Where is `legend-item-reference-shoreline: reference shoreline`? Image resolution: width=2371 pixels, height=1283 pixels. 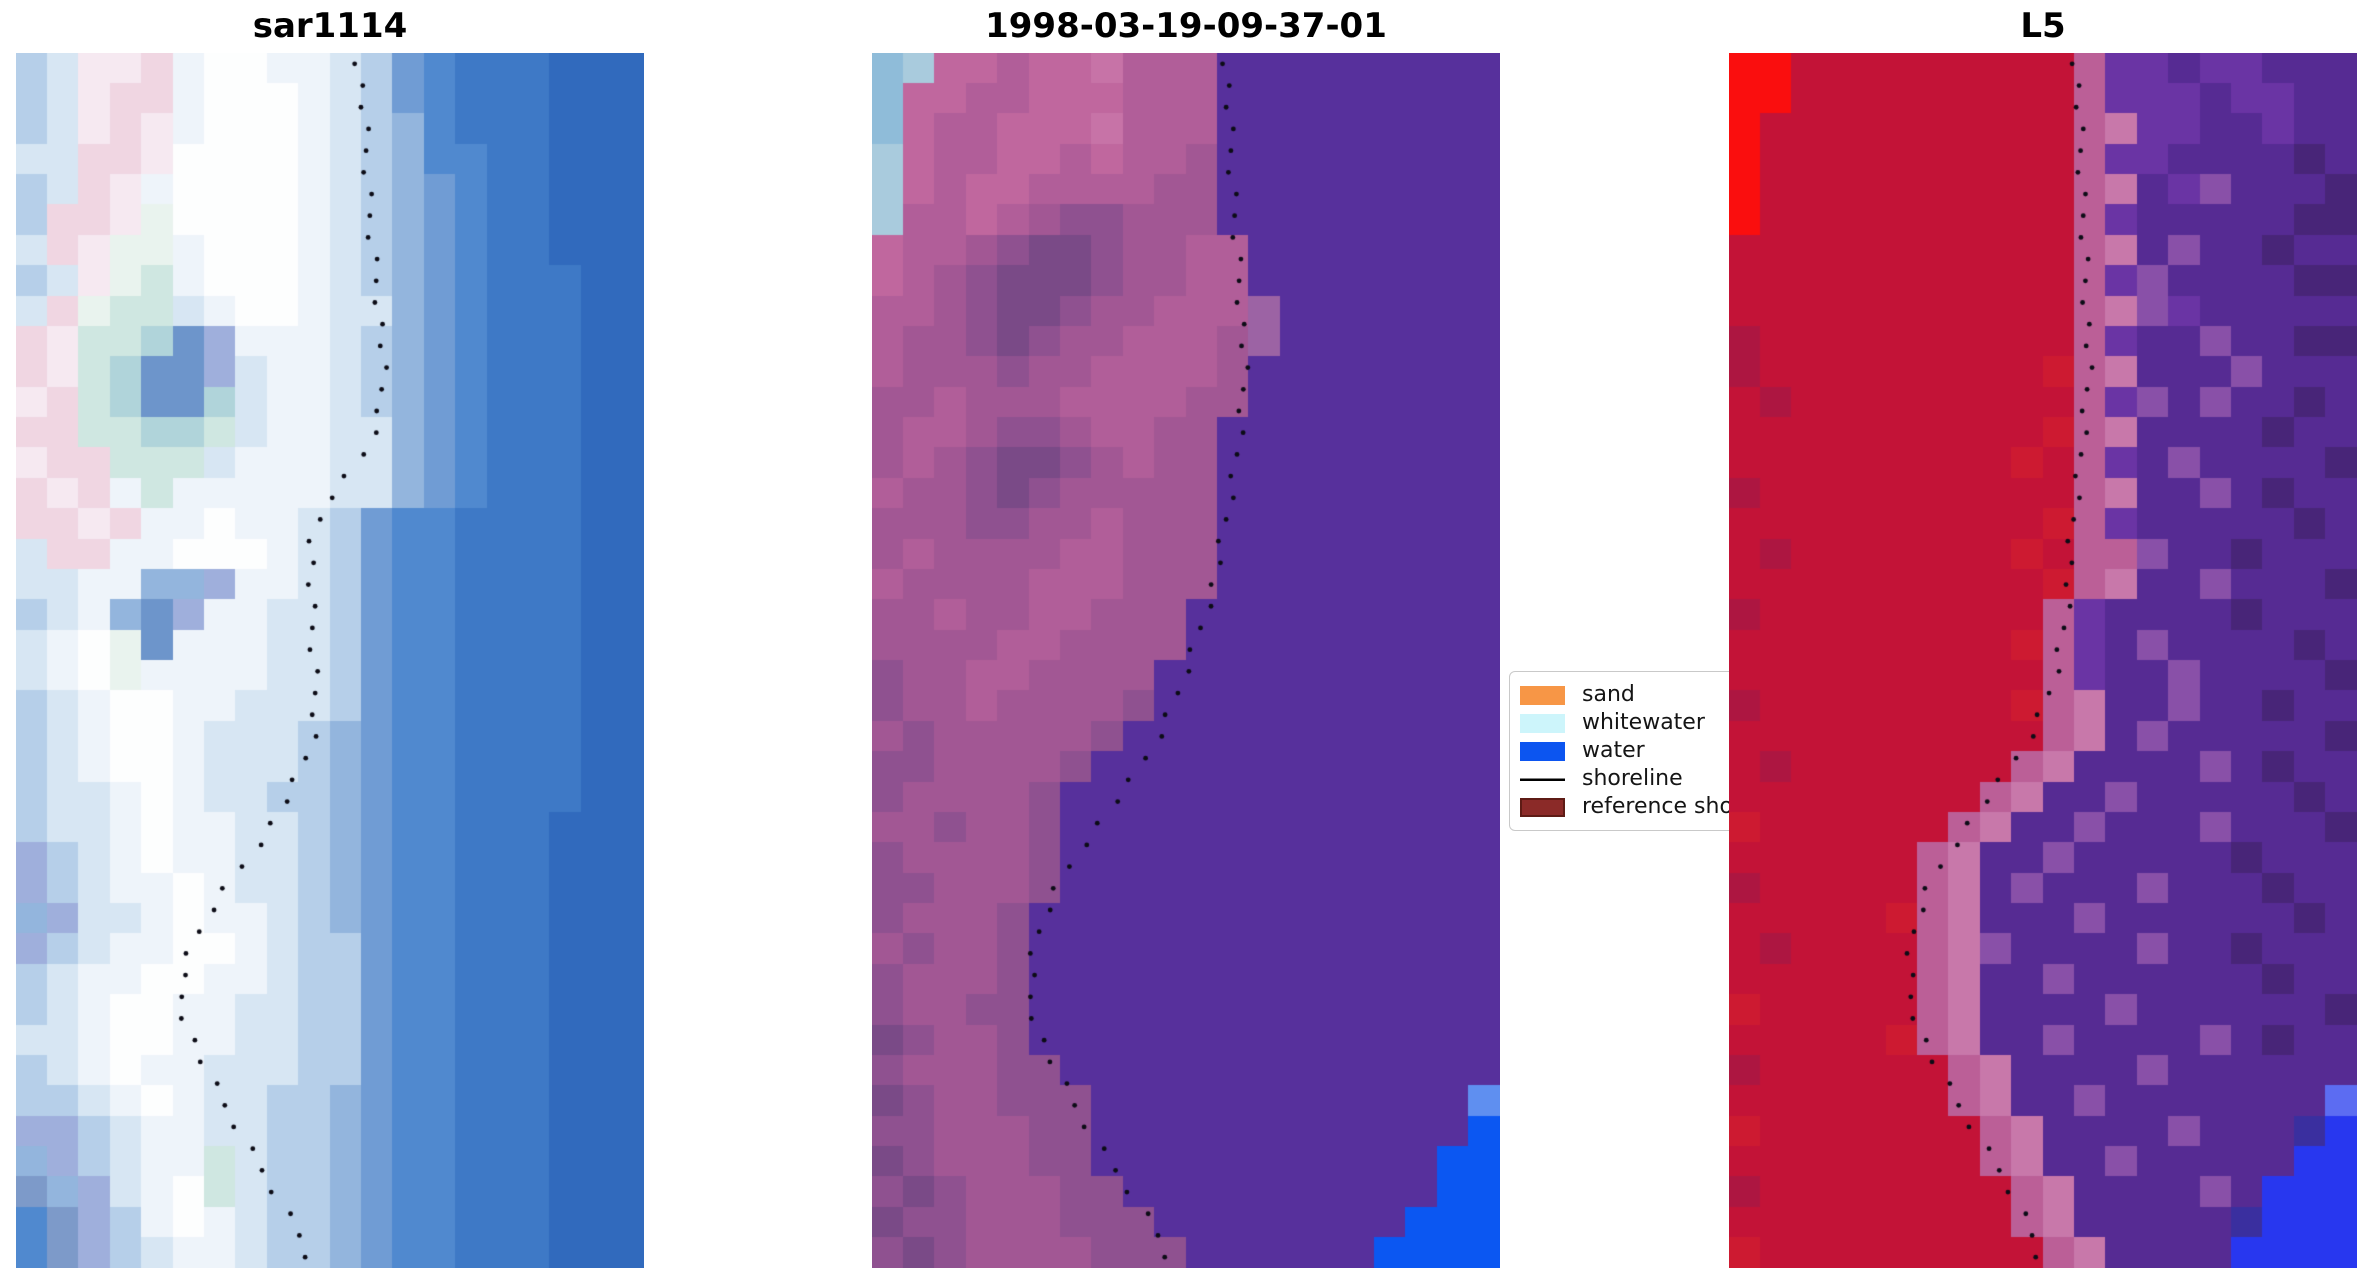 legend-item-reference-shoreline: reference shoreline is located at coordinates (1657, 807).